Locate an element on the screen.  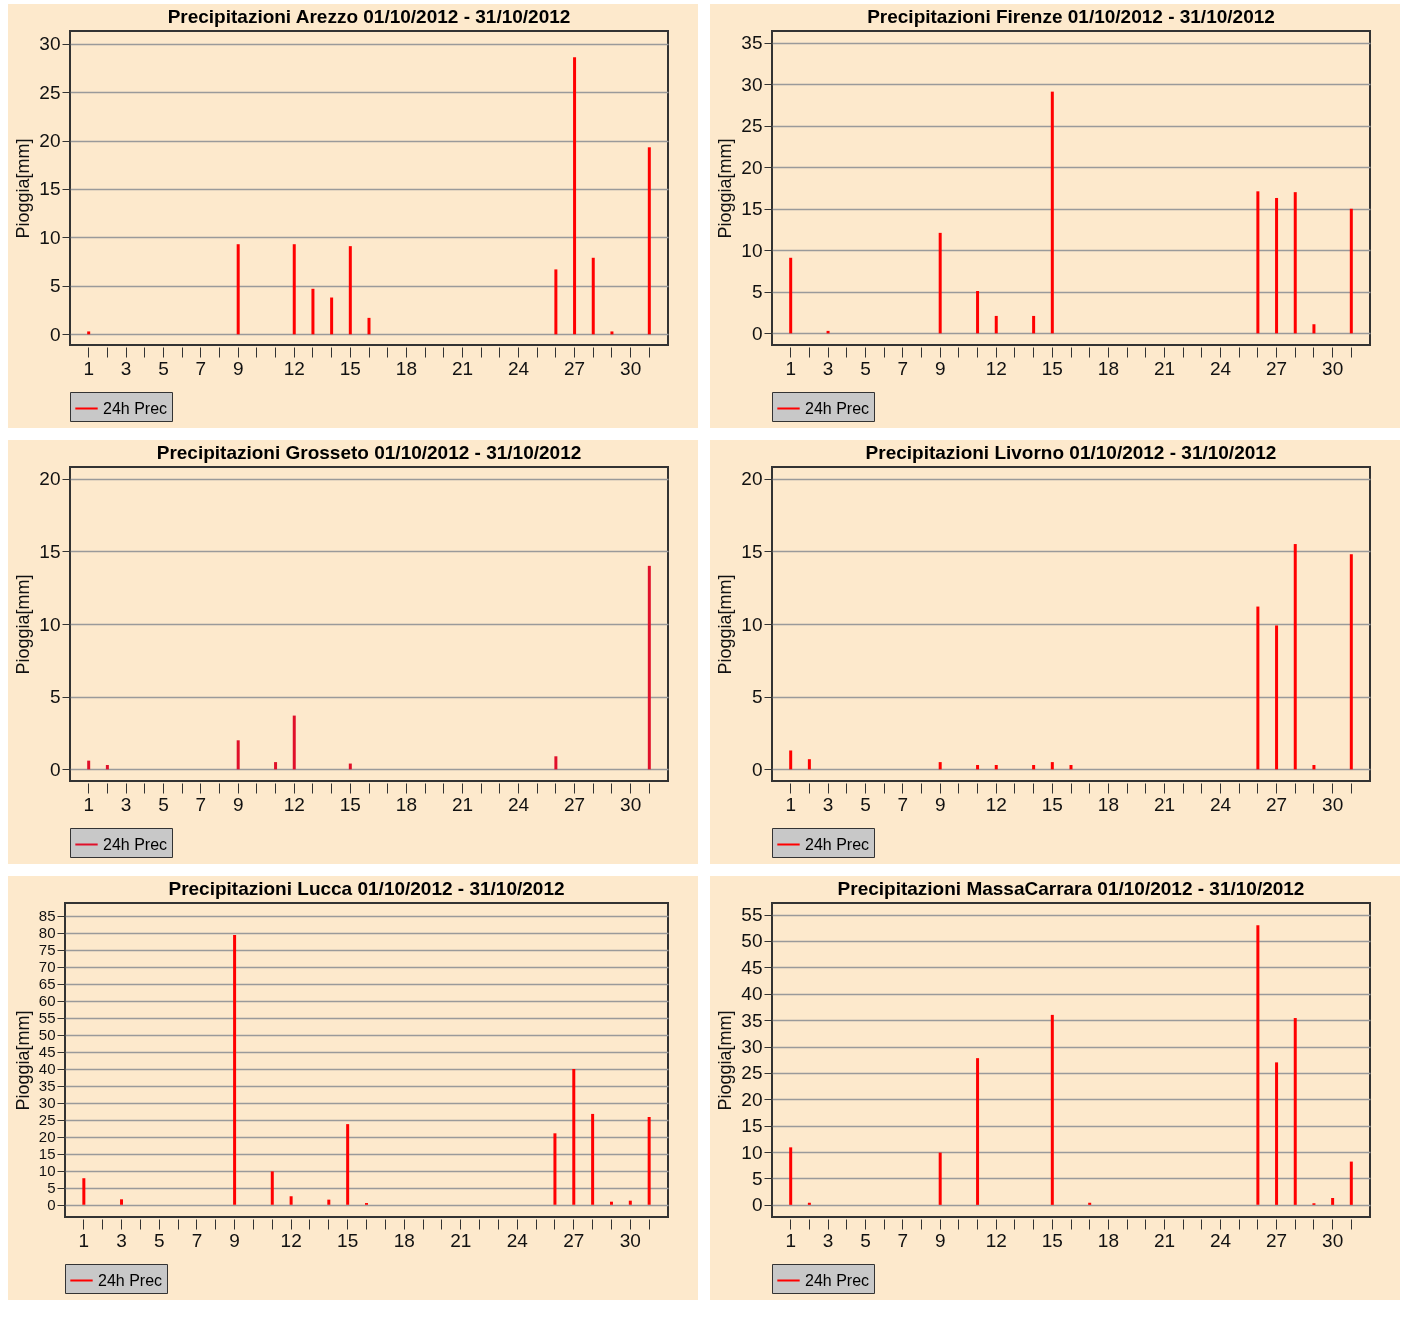
x-tick-label: 12 is located at coordinates (996, 1240).